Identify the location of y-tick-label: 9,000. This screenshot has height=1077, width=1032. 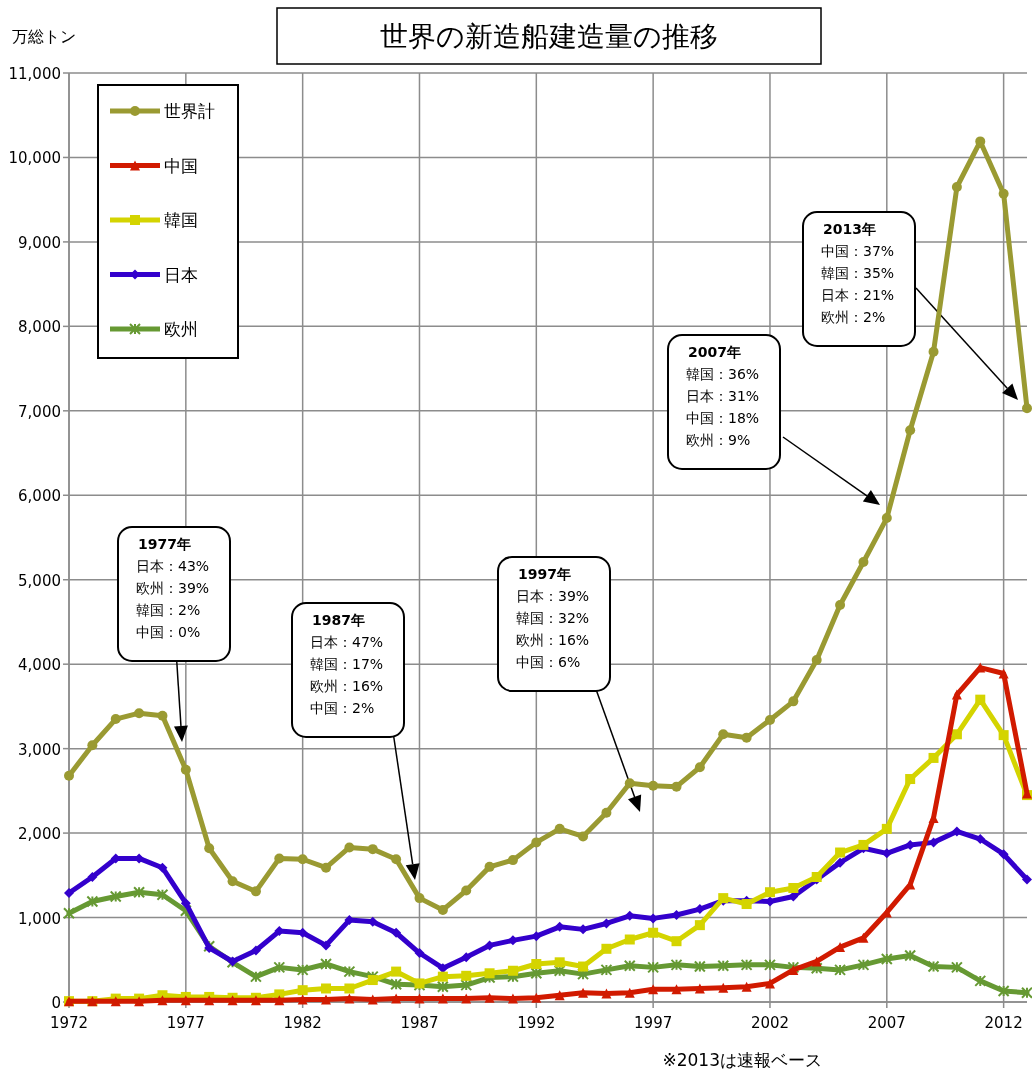
(39, 242).